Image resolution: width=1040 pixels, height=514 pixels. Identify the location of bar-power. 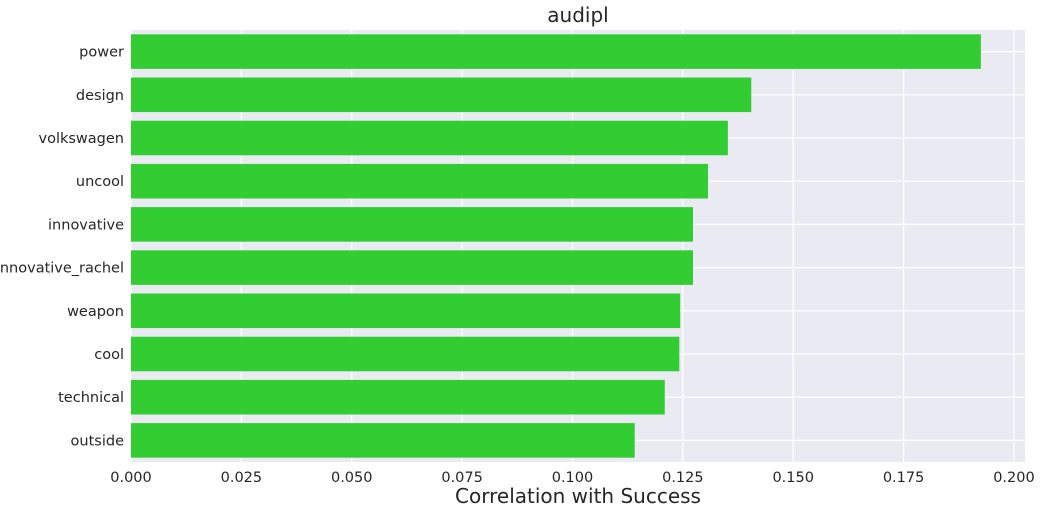
(556, 51).